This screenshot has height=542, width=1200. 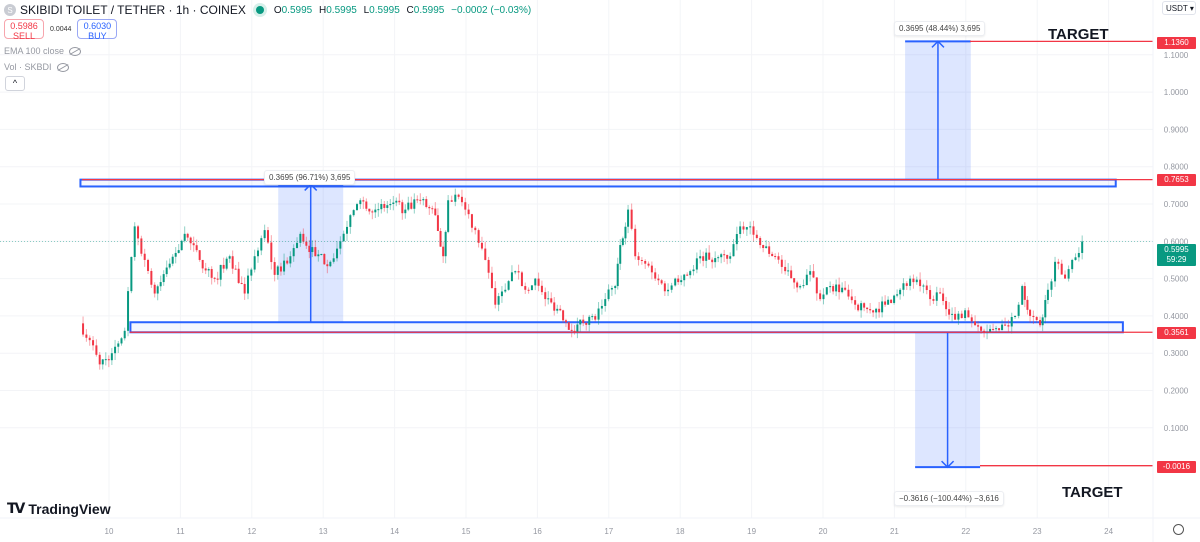 I want to click on symbol-title: SKIBIDI TOILET / TETHER · 1h · COINEX, so click(x=133, y=10).